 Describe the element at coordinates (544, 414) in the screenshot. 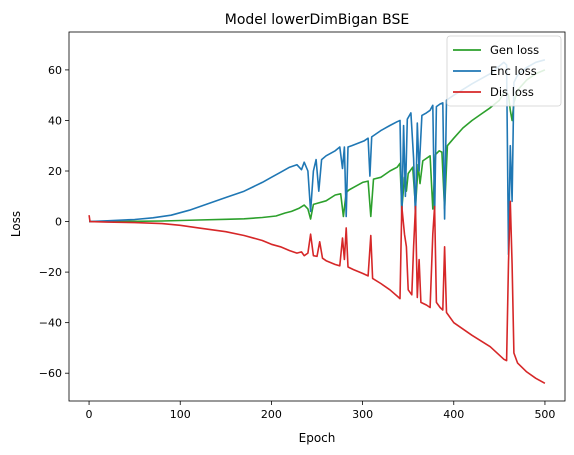

I see `x-tick-label: 500` at that location.